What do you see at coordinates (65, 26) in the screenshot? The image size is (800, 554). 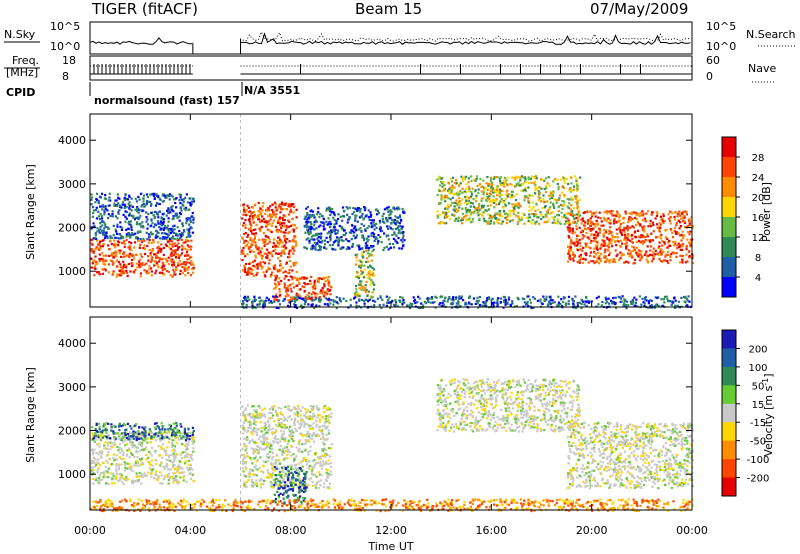 I see `noise-left-tick-top: 10^5` at bounding box center [65, 26].